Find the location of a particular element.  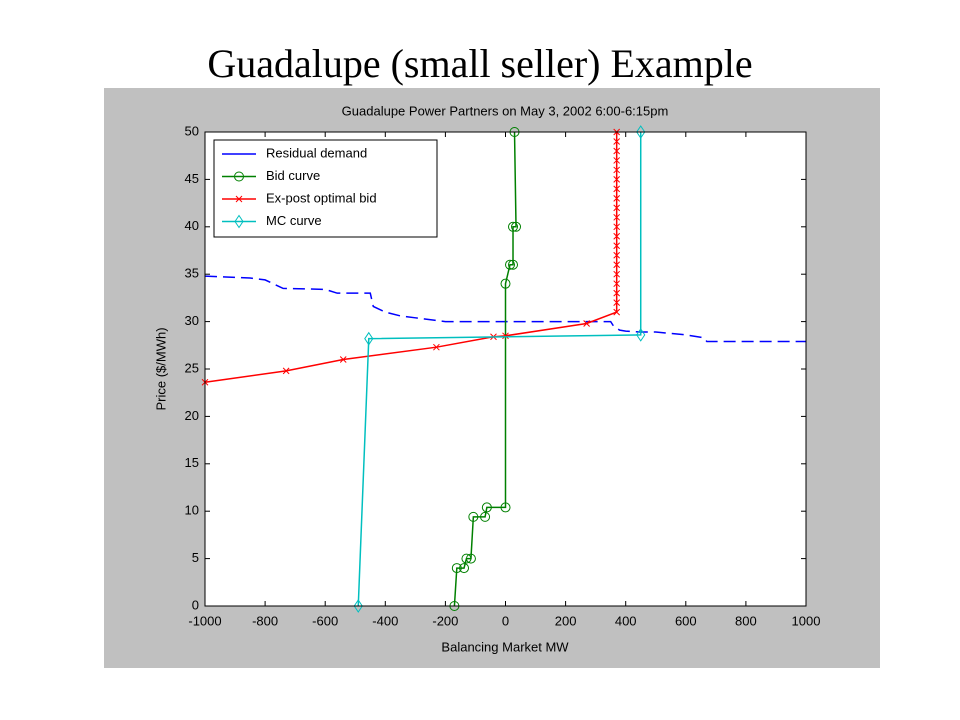

x-tick-label: -600 is located at coordinates (325, 620).